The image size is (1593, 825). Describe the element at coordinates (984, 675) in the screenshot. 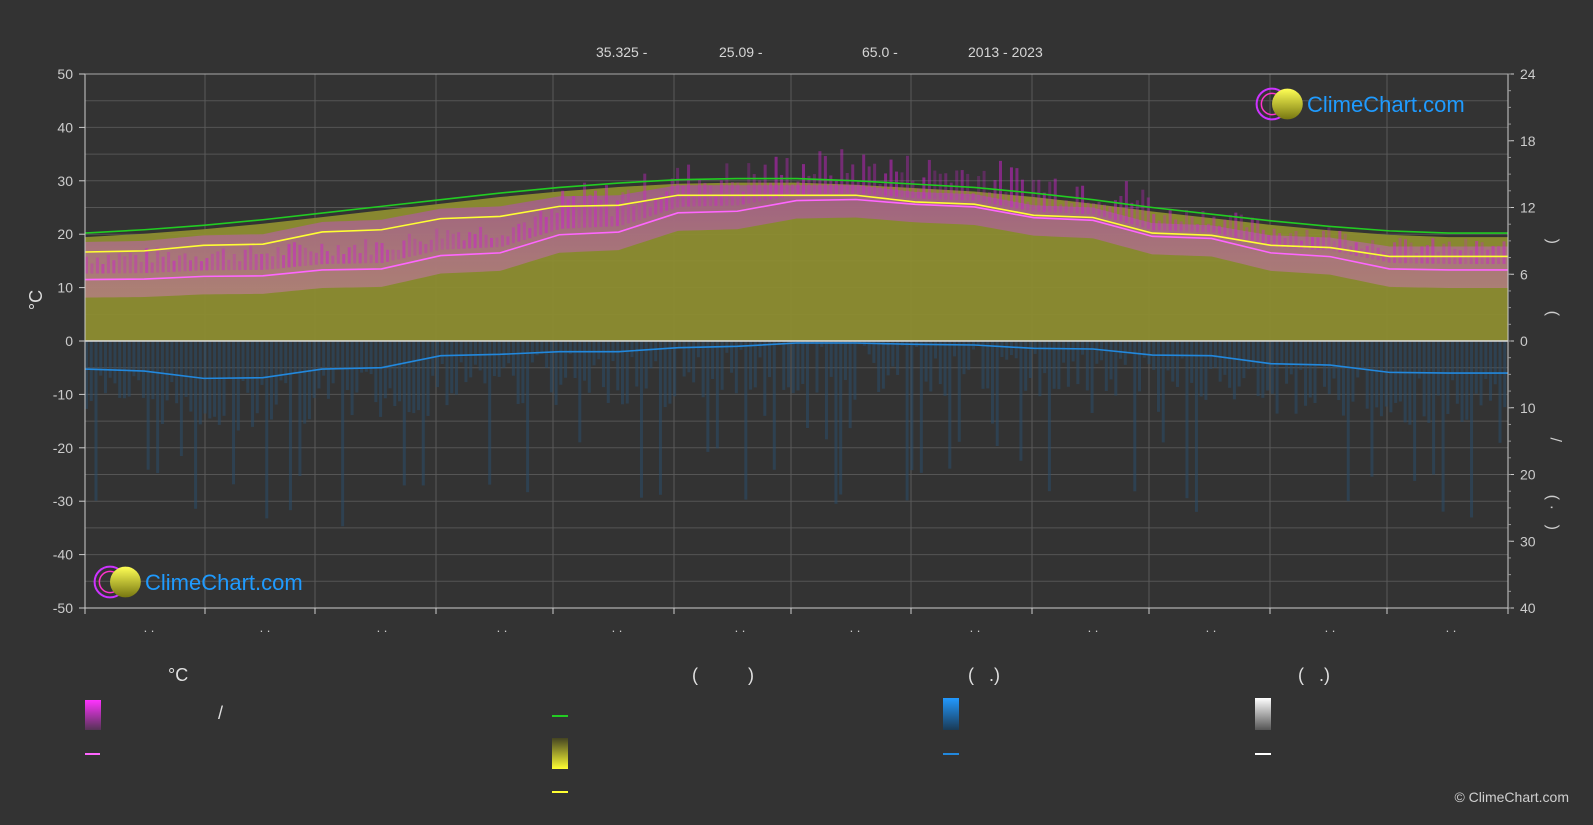

I see `legend-rain-header: ( .)` at that location.